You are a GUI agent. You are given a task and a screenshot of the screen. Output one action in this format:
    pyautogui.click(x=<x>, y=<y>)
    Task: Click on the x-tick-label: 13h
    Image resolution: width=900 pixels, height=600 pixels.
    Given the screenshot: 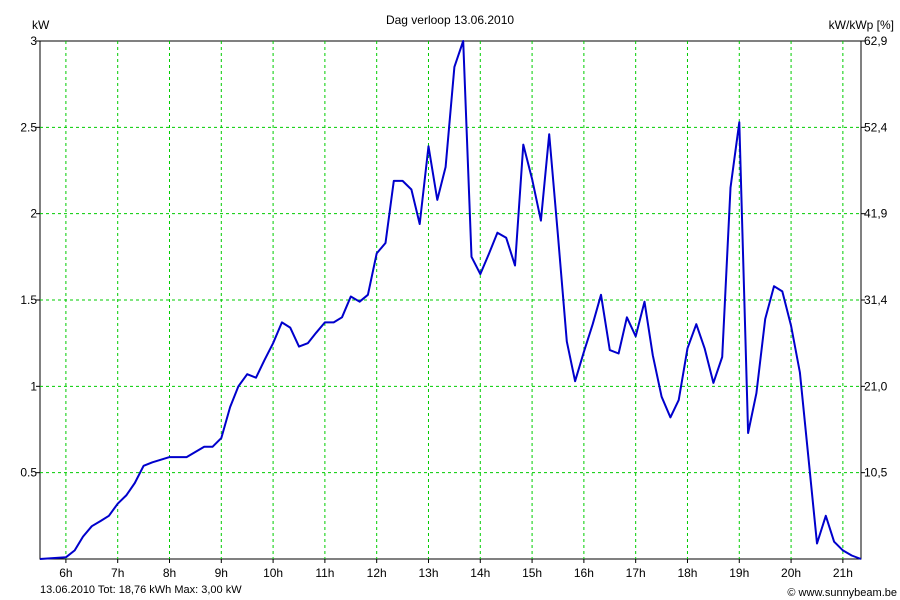 What is the action you would take?
    pyautogui.click(x=428, y=573)
    